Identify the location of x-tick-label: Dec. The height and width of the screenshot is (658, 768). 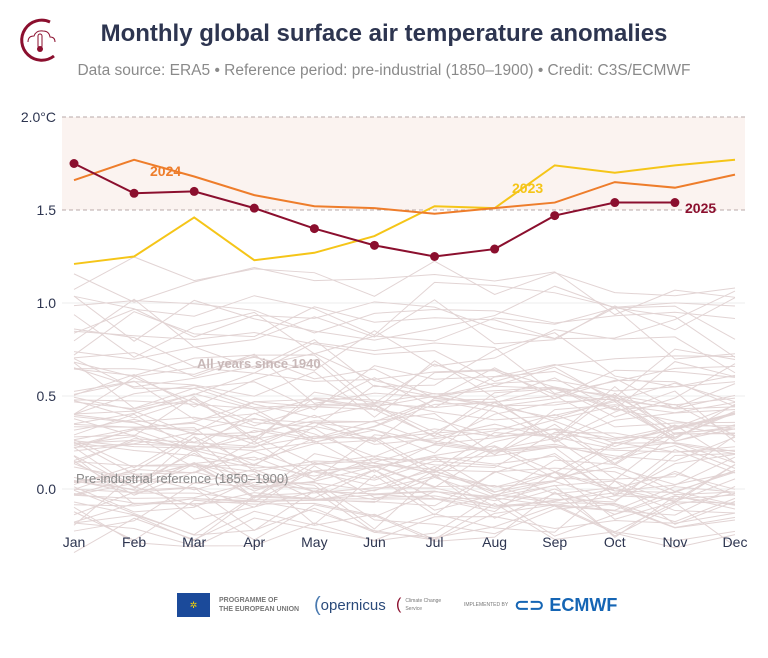
(735, 542).